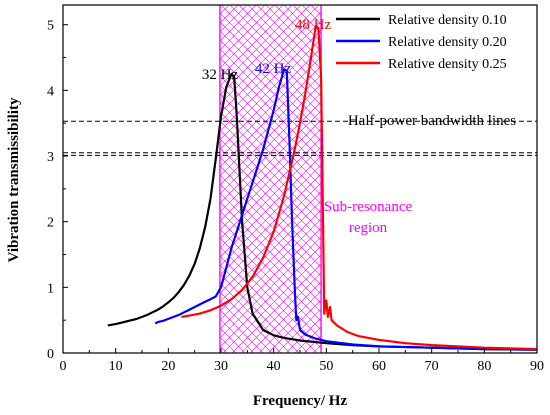 The image size is (550, 415). What do you see at coordinates (313, 25) in the screenshot?
I see `peak-label: 48 Hz` at bounding box center [313, 25].